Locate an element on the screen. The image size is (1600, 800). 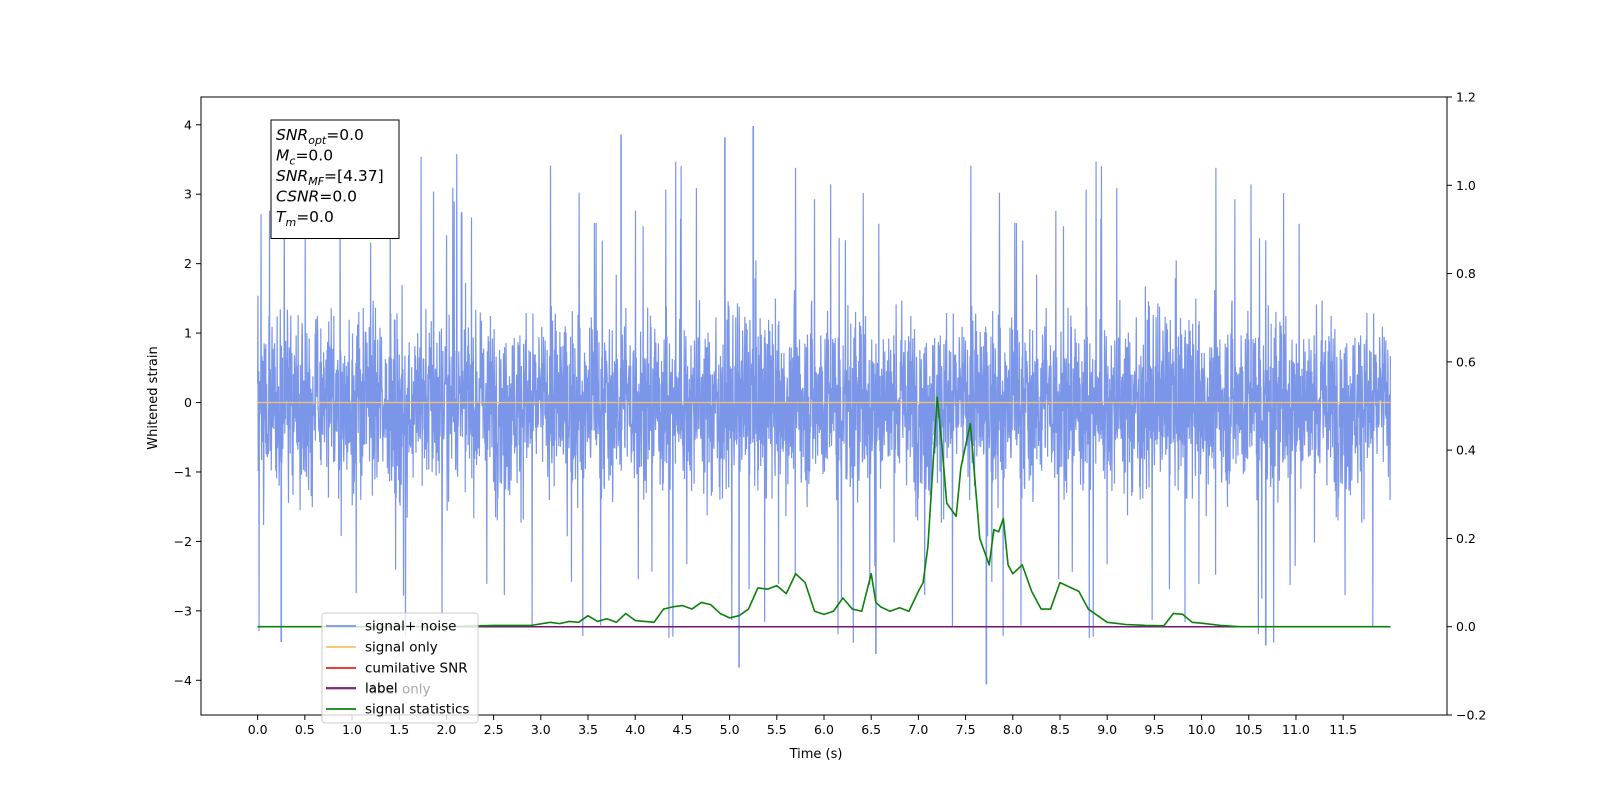
legend-label: cumilative SNR is located at coordinates (416, 669).